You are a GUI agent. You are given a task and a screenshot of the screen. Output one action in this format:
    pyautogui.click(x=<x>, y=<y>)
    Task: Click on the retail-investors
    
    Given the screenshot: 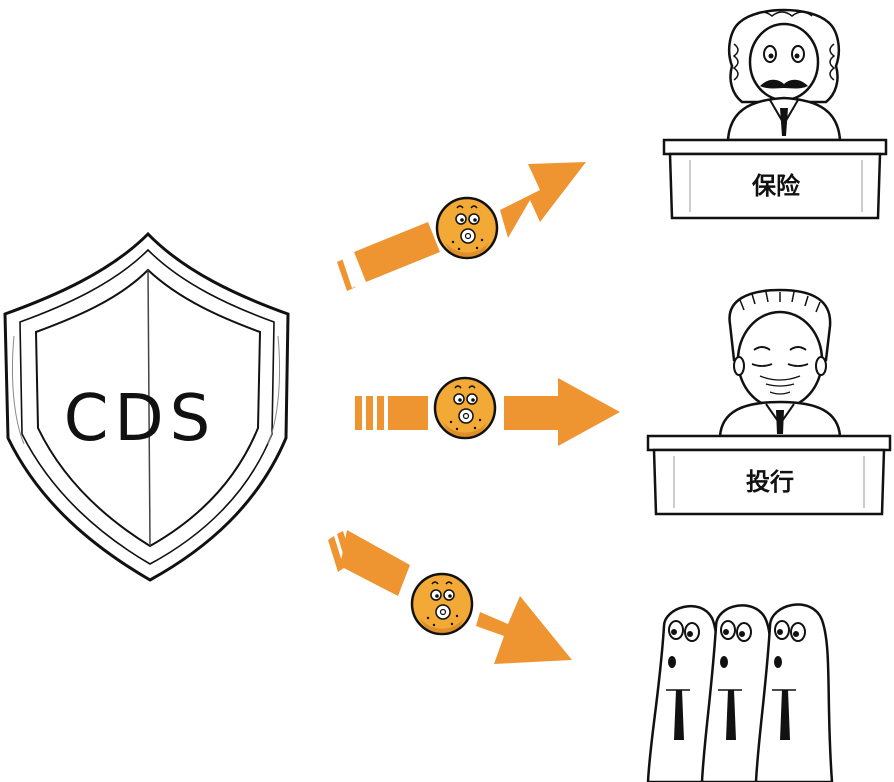 What is the action you would take?
    pyautogui.click(x=740, y=692)
    